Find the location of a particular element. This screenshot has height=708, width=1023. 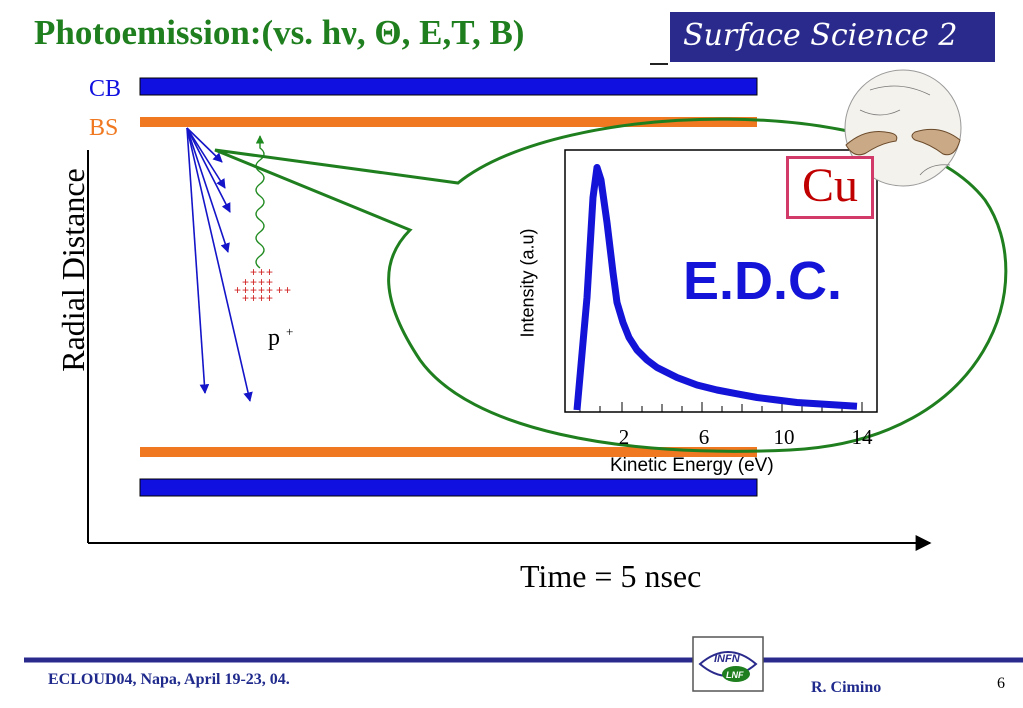

creation-hands-image is located at coordinates (903, 128).